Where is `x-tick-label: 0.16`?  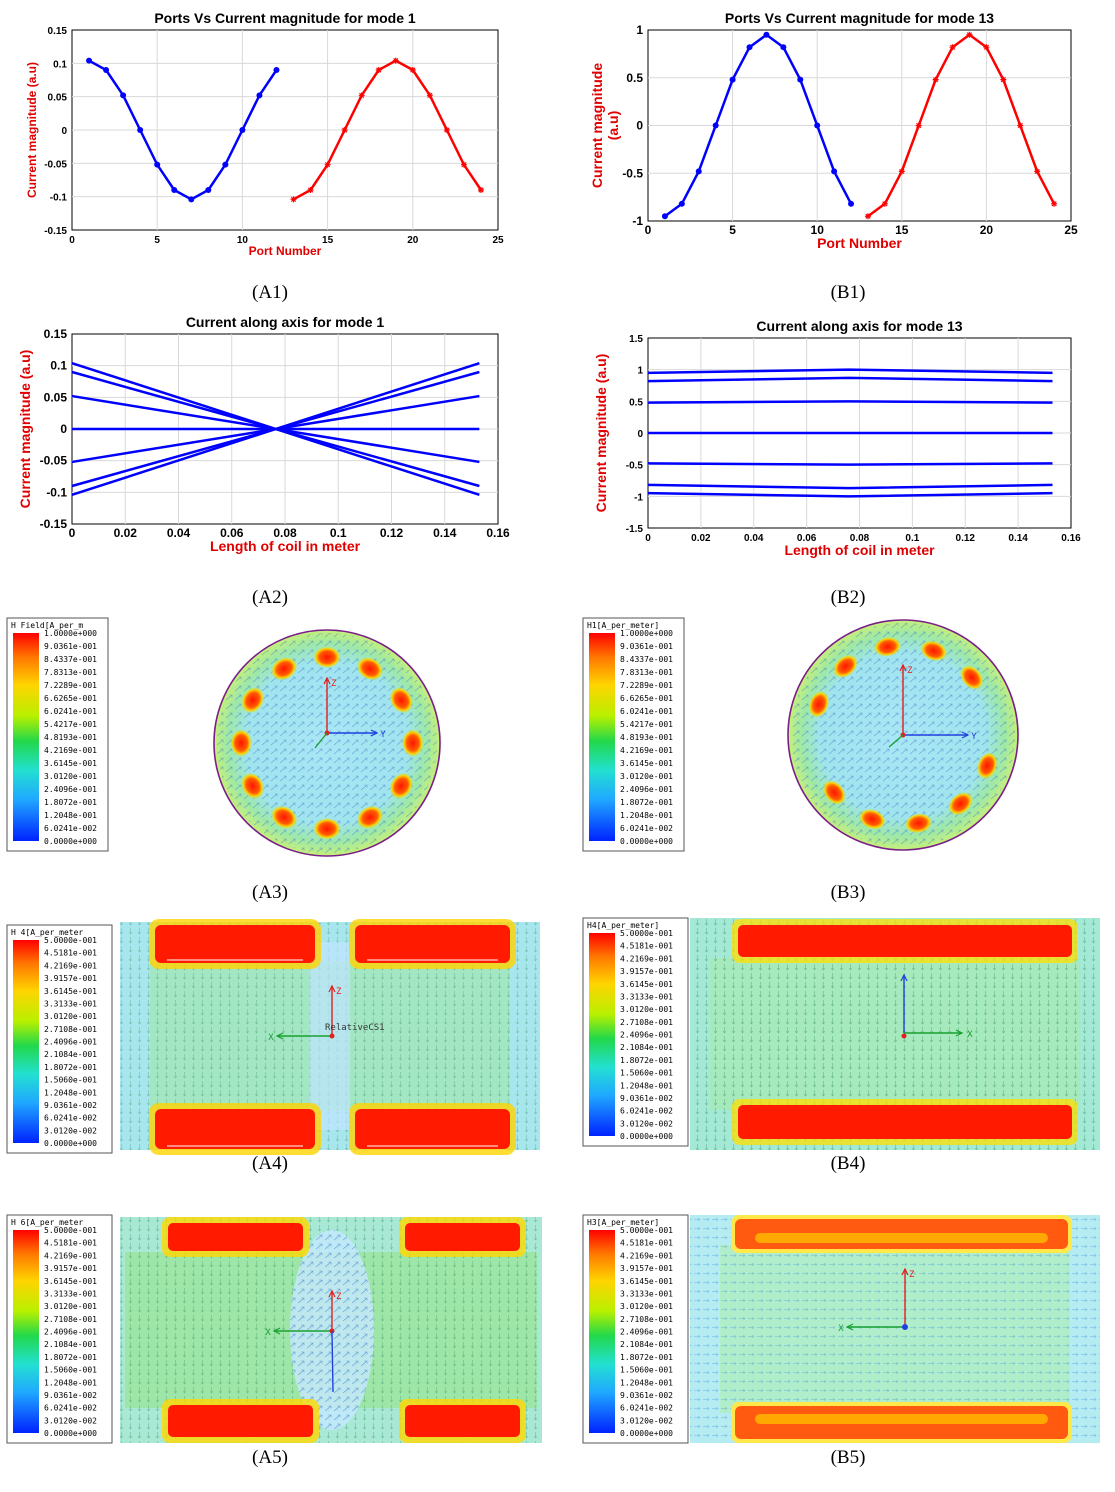
x-tick-label: 0.16 is located at coordinates (498, 533).